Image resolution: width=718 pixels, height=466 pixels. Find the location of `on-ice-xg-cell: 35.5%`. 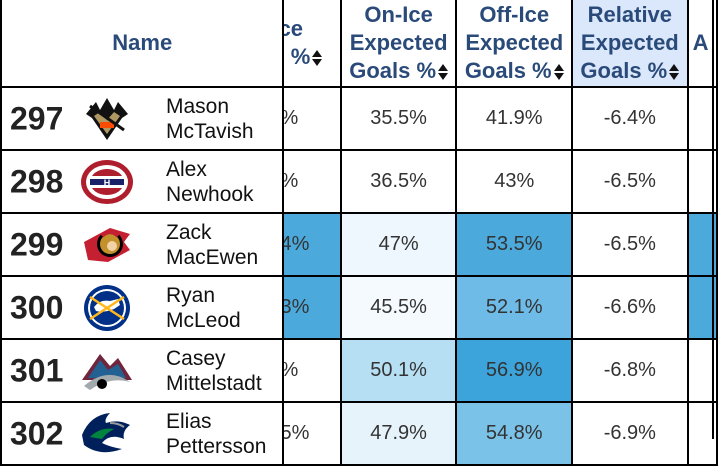

on-ice-xg-cell: 35.5% is located at coordinates (399, 119).